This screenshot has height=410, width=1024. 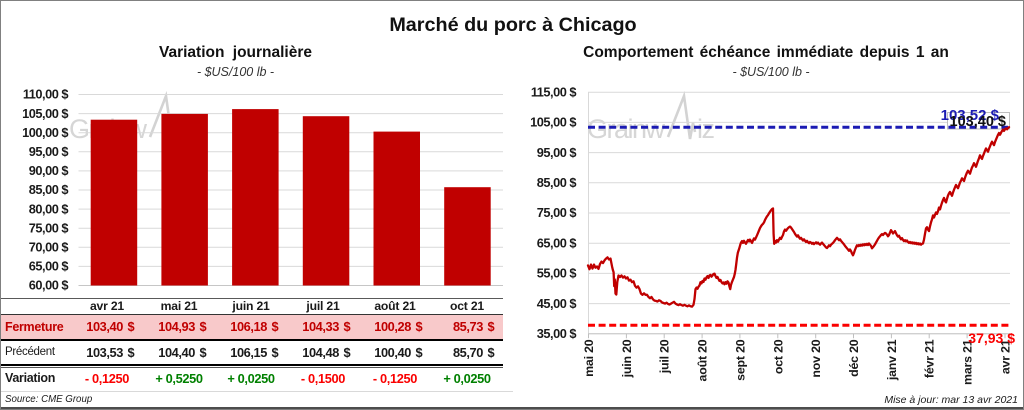 What do you see at coordinates (553, 91) in the screenshot?
I see `svg-text: 115,00 $` at bounding box center [553, 91].